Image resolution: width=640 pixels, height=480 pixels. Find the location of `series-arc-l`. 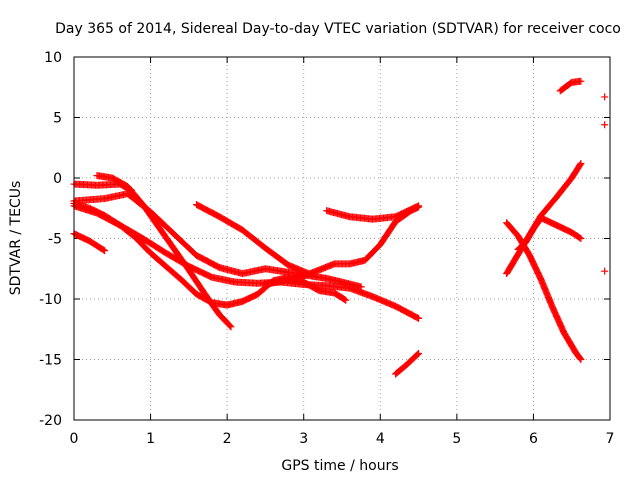

series-arc-l is located at coordinates (544, 291).